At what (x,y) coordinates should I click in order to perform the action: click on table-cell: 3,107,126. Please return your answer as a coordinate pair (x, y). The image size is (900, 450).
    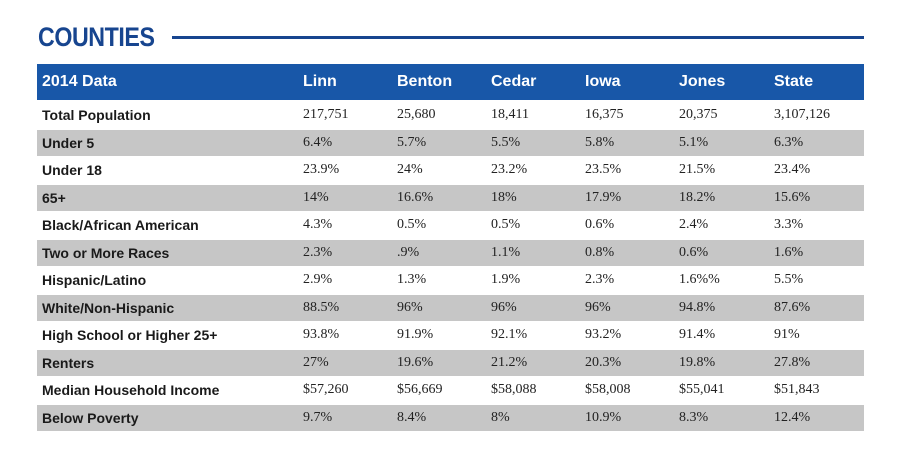
    Looking at the image, I should click on (816, 115).